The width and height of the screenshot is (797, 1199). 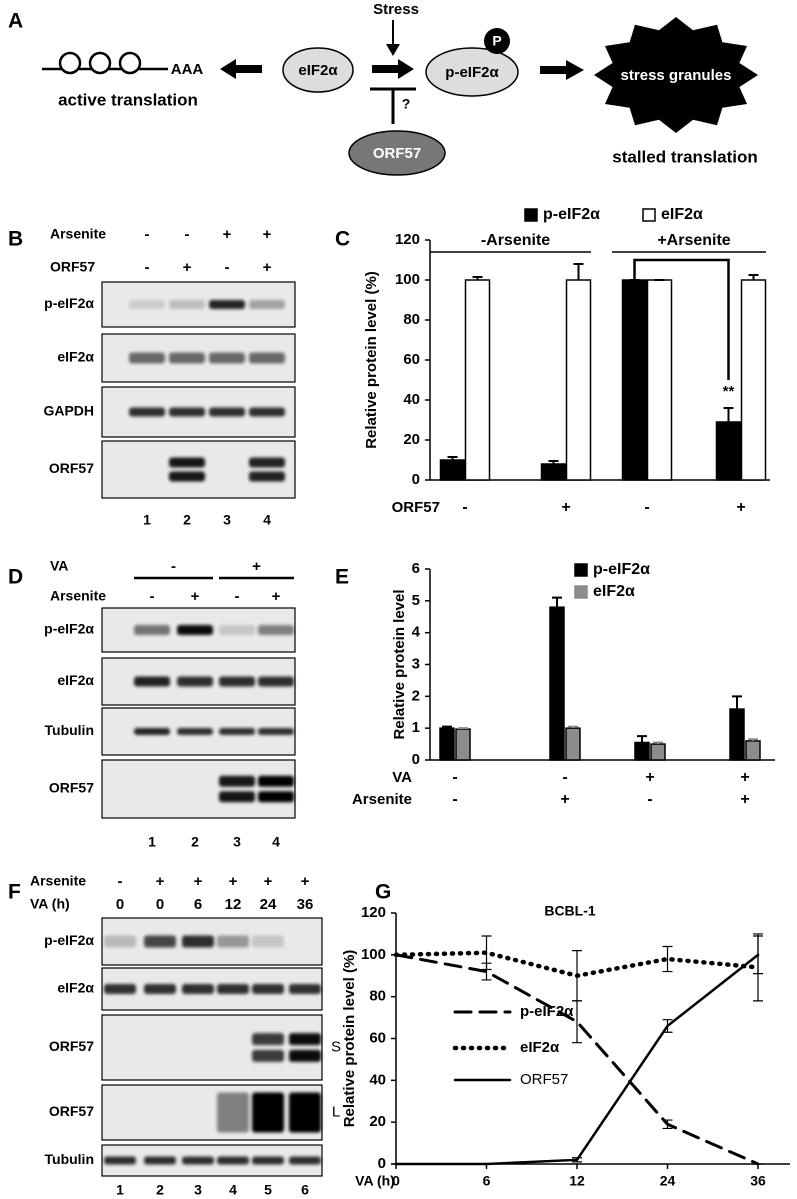 What do you see at coordinates (407, 239) in the screenshot?
I see `y-tick-label: 120` at bounding box center [407, 239].